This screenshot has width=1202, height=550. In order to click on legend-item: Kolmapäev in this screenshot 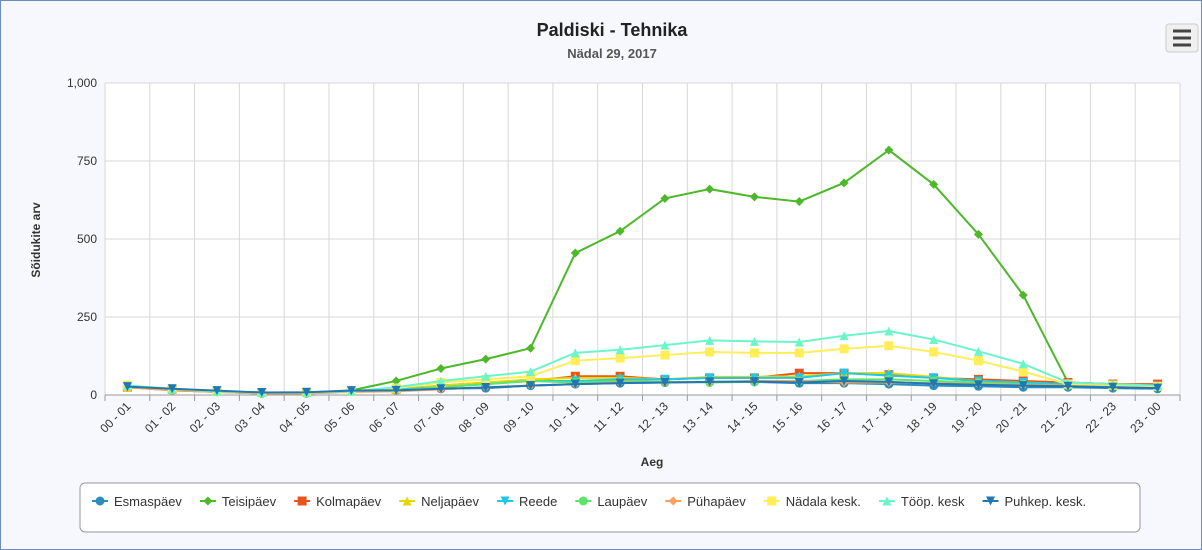, I will do `click(338, 501)`.